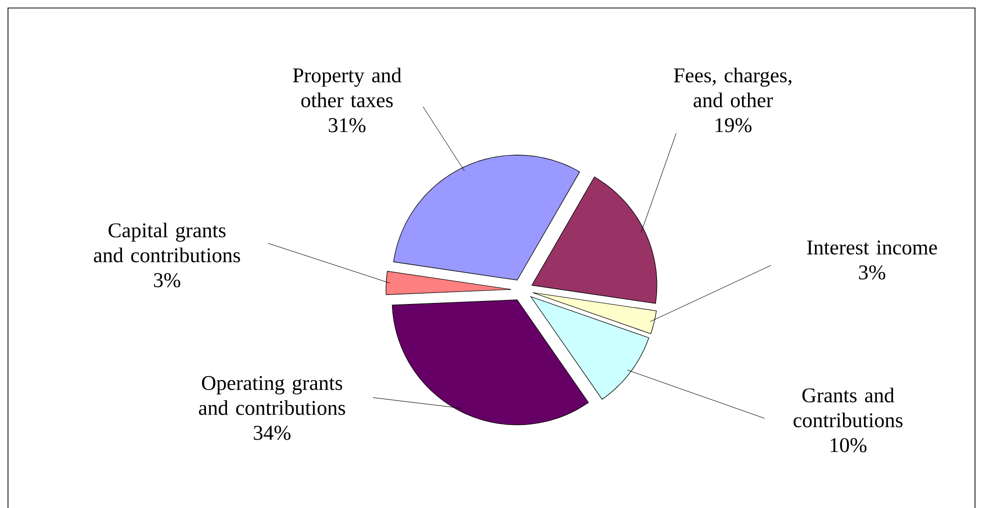  What do you see at coordinates (733, 88) in the screenshot?
I see `slice-label: Fees, charges, and other` at bounding box center [733, 88].